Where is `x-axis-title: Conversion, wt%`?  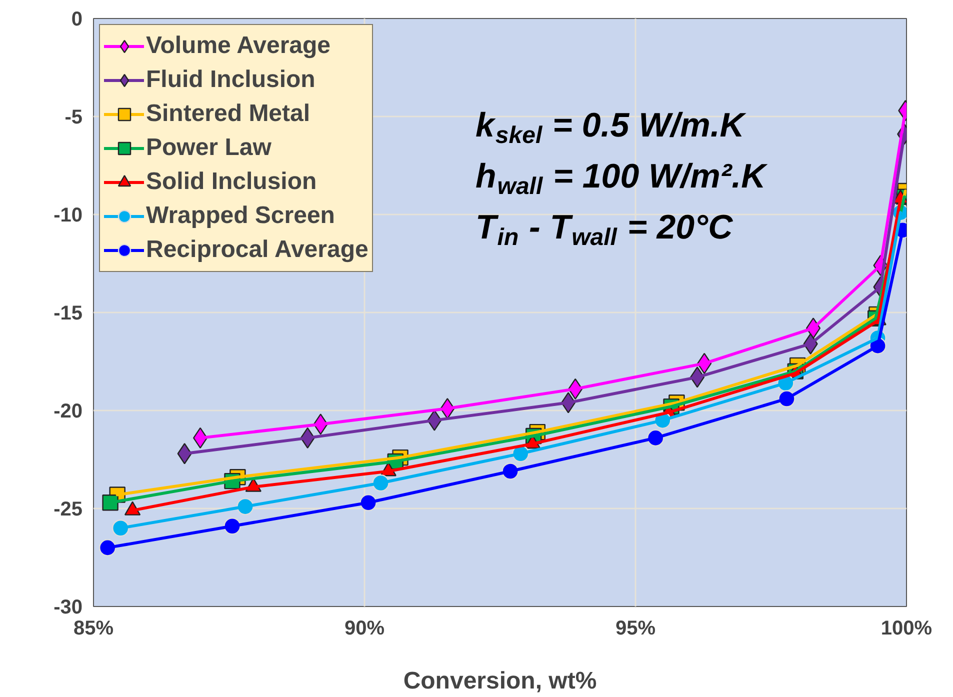 x-axis-title: Conversion, wt% is located at coordinates (500, 681).